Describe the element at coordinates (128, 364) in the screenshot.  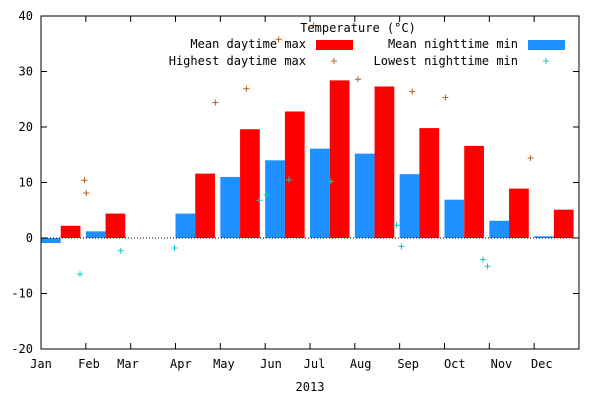
I see `x-tick-label: Mar` at that location.